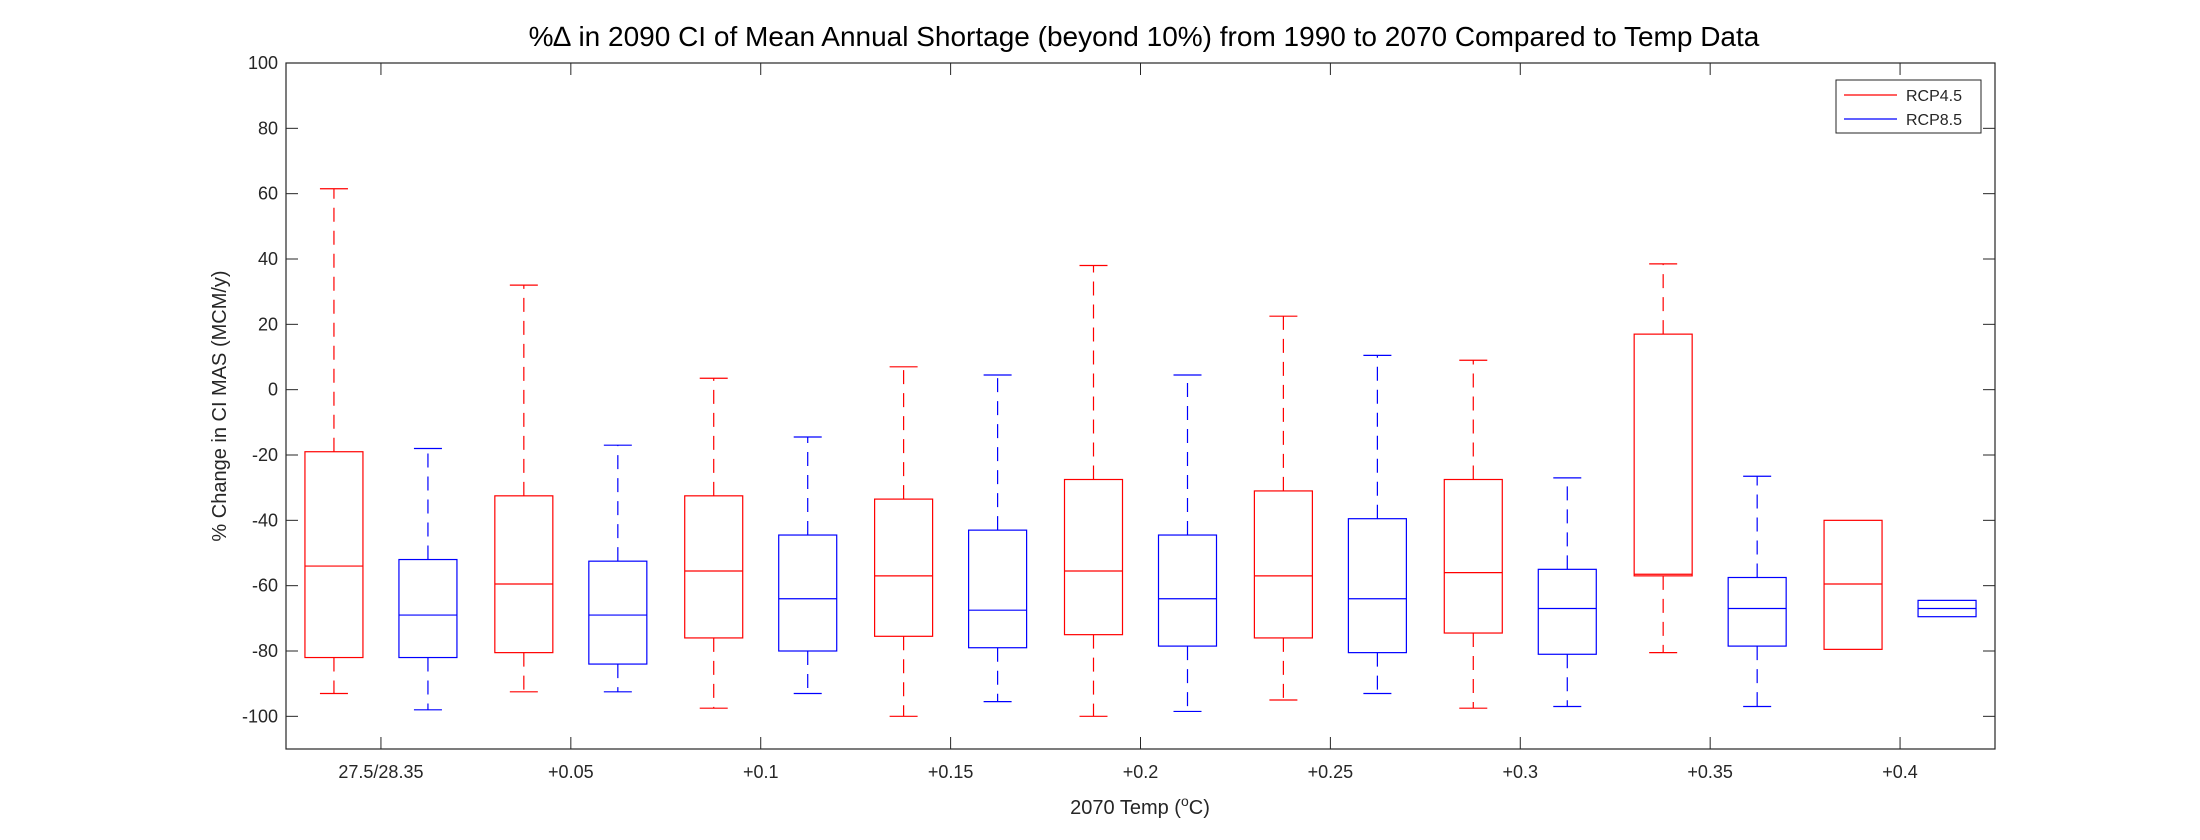  Describe the element at coordinates (1934, 120) in the screenshot. I see `legend-label-rcp85: RCP8.5` at that location.